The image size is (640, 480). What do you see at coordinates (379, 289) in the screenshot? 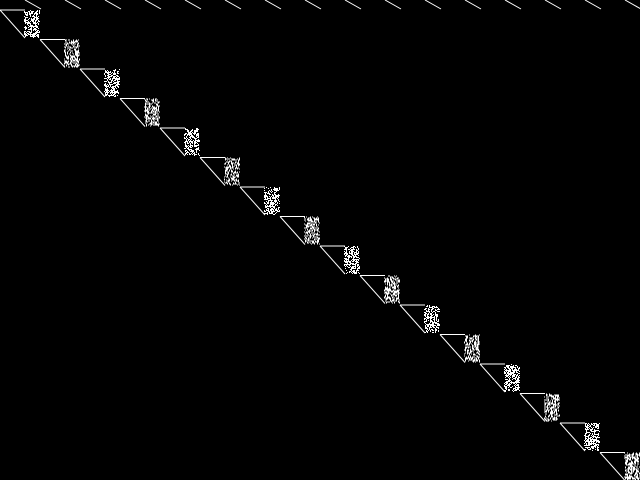
I see `stair-step` at bounding box center [379, 289].